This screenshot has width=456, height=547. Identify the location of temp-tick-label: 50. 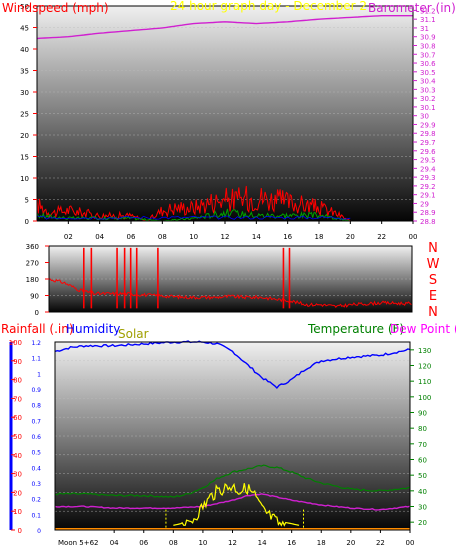
(422, 476).